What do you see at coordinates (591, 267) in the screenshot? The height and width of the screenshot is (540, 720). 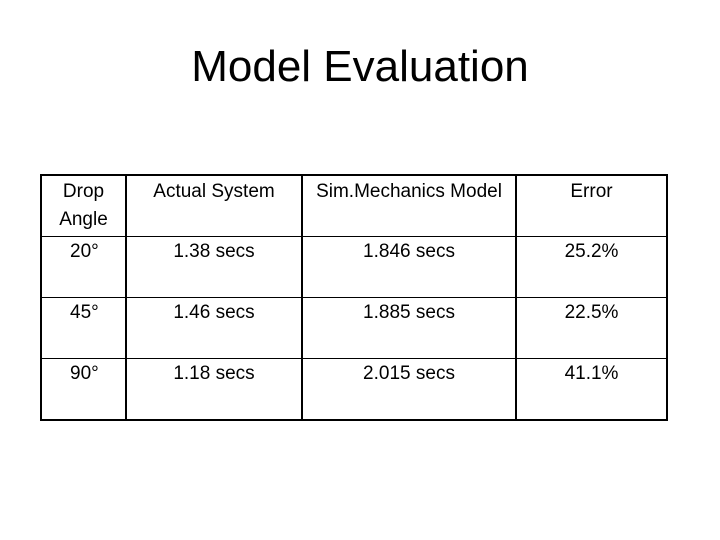 I see `cell-error: 25.2%` at bounding box center [591, 267].